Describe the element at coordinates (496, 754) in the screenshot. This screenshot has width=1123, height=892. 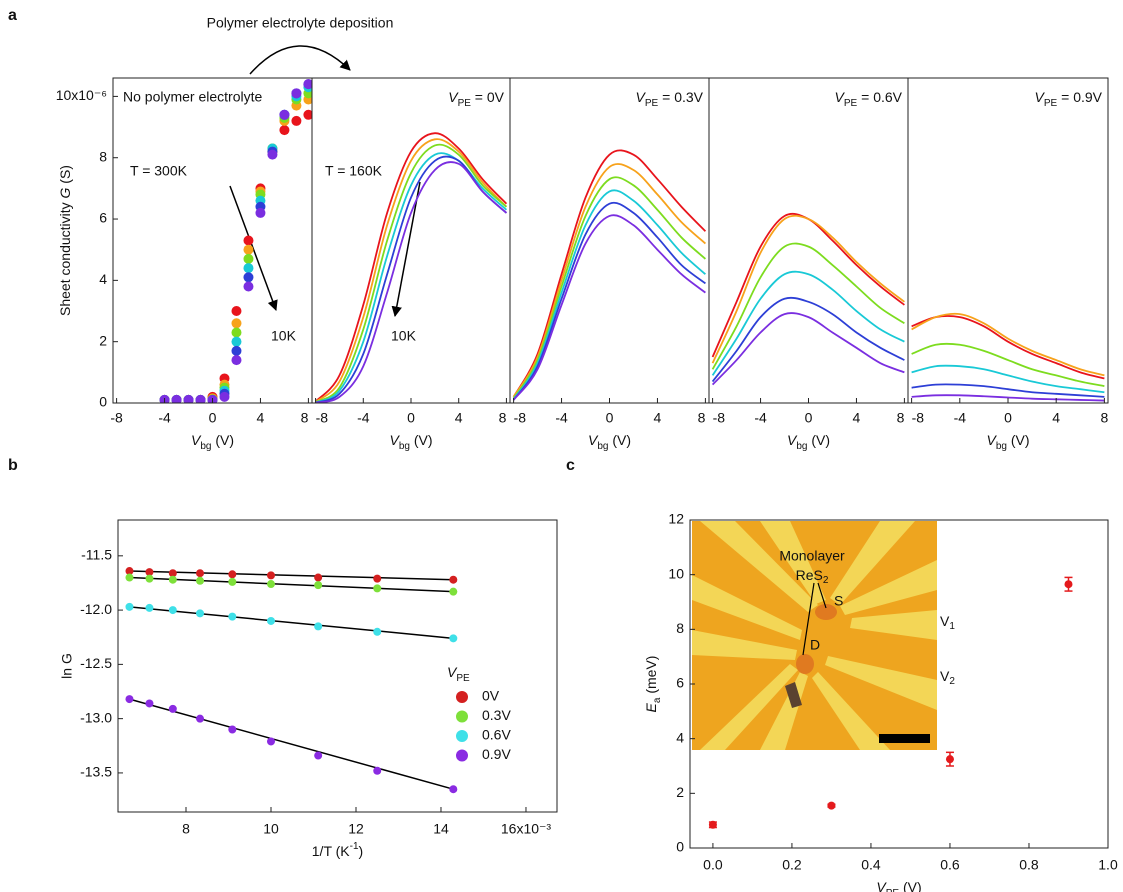
I see `legend-label: 0.9V` at that location.